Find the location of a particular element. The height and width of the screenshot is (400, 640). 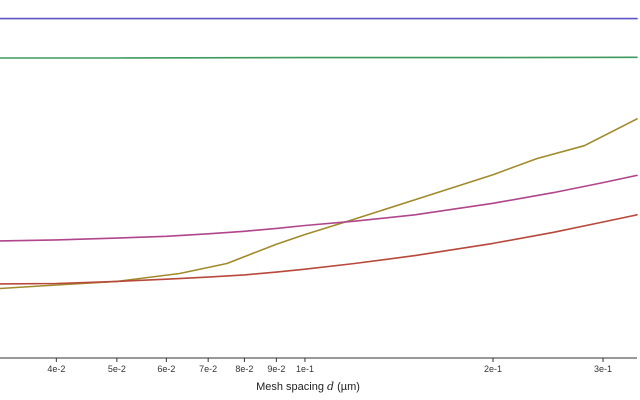

x-tick-label: 2e-1 is located at coordinates (493, 369).